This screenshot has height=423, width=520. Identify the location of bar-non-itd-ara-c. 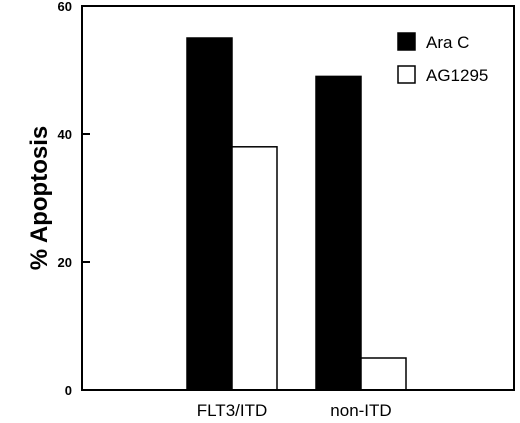
(338, 233).